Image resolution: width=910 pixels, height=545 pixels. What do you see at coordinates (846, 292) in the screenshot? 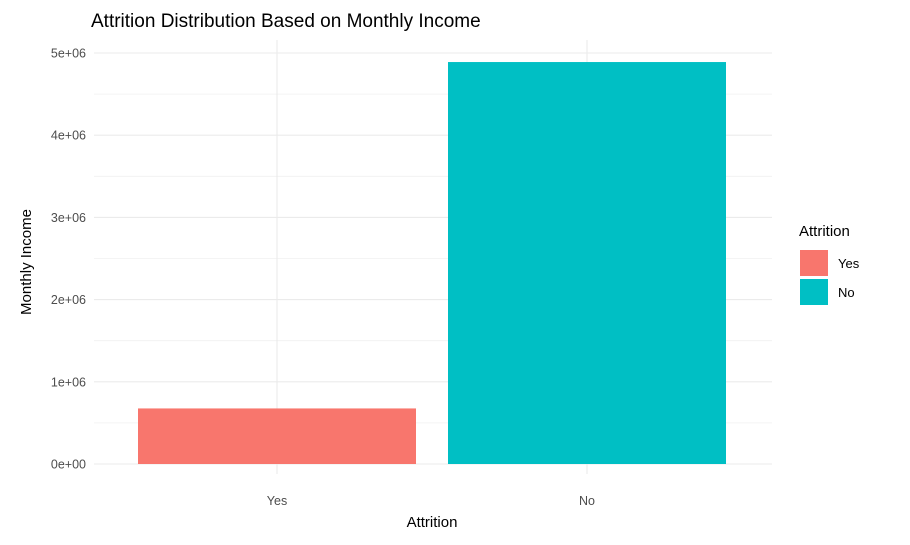
I see `legend-label: No` at bounding box center [846, 292].